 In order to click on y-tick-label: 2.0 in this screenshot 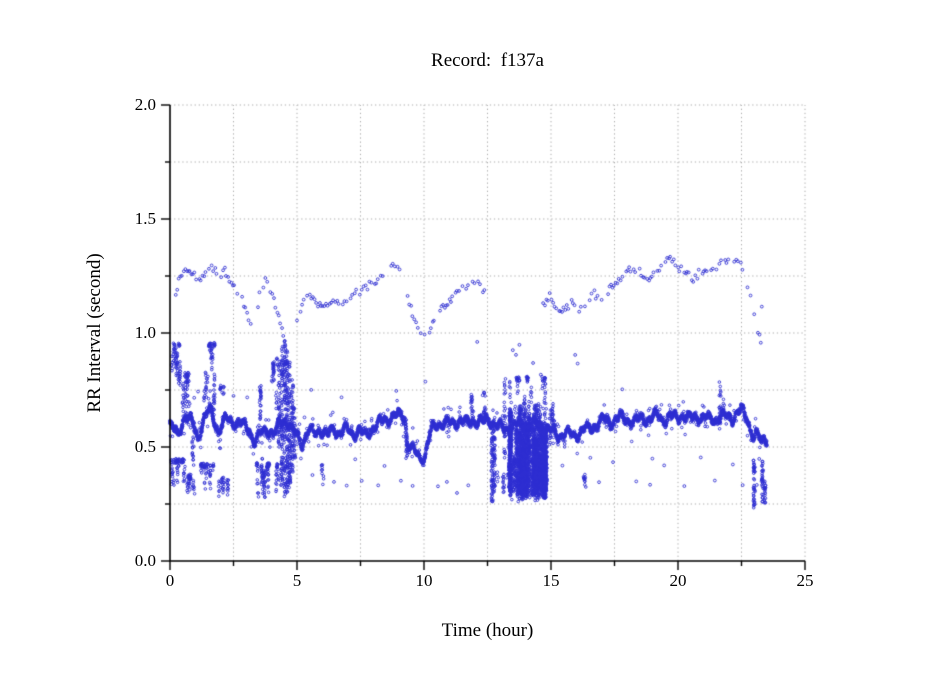, I will do `click(145, 104)`.